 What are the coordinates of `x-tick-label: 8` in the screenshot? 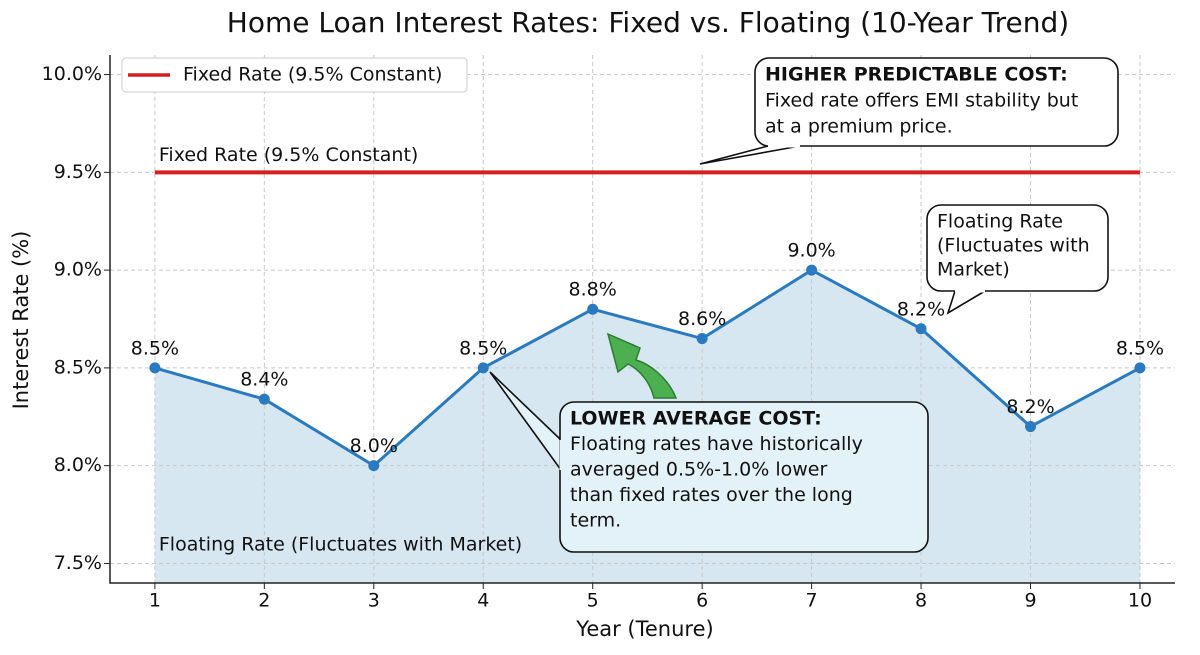 It's located at (921, 601).